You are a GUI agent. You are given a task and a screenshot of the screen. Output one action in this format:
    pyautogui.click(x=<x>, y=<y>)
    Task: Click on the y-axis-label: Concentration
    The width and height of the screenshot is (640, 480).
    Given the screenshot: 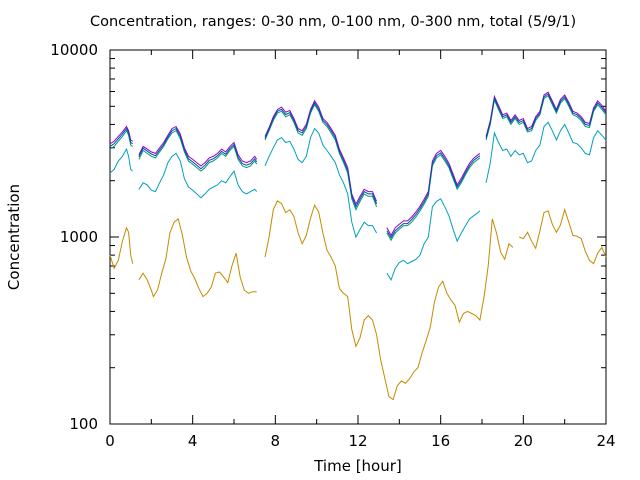 What is the action you would take?
    pyautogui.click(x=14, y=237)
    